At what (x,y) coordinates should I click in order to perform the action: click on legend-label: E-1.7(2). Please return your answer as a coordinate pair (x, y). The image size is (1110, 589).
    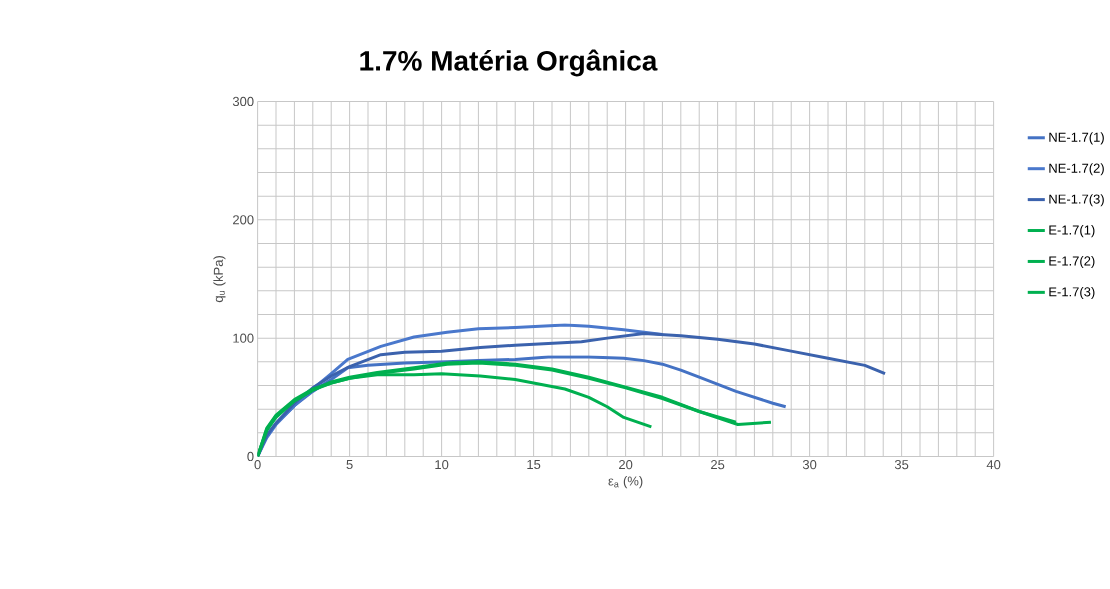
    Looking at the image, I should click on (1072, 262).